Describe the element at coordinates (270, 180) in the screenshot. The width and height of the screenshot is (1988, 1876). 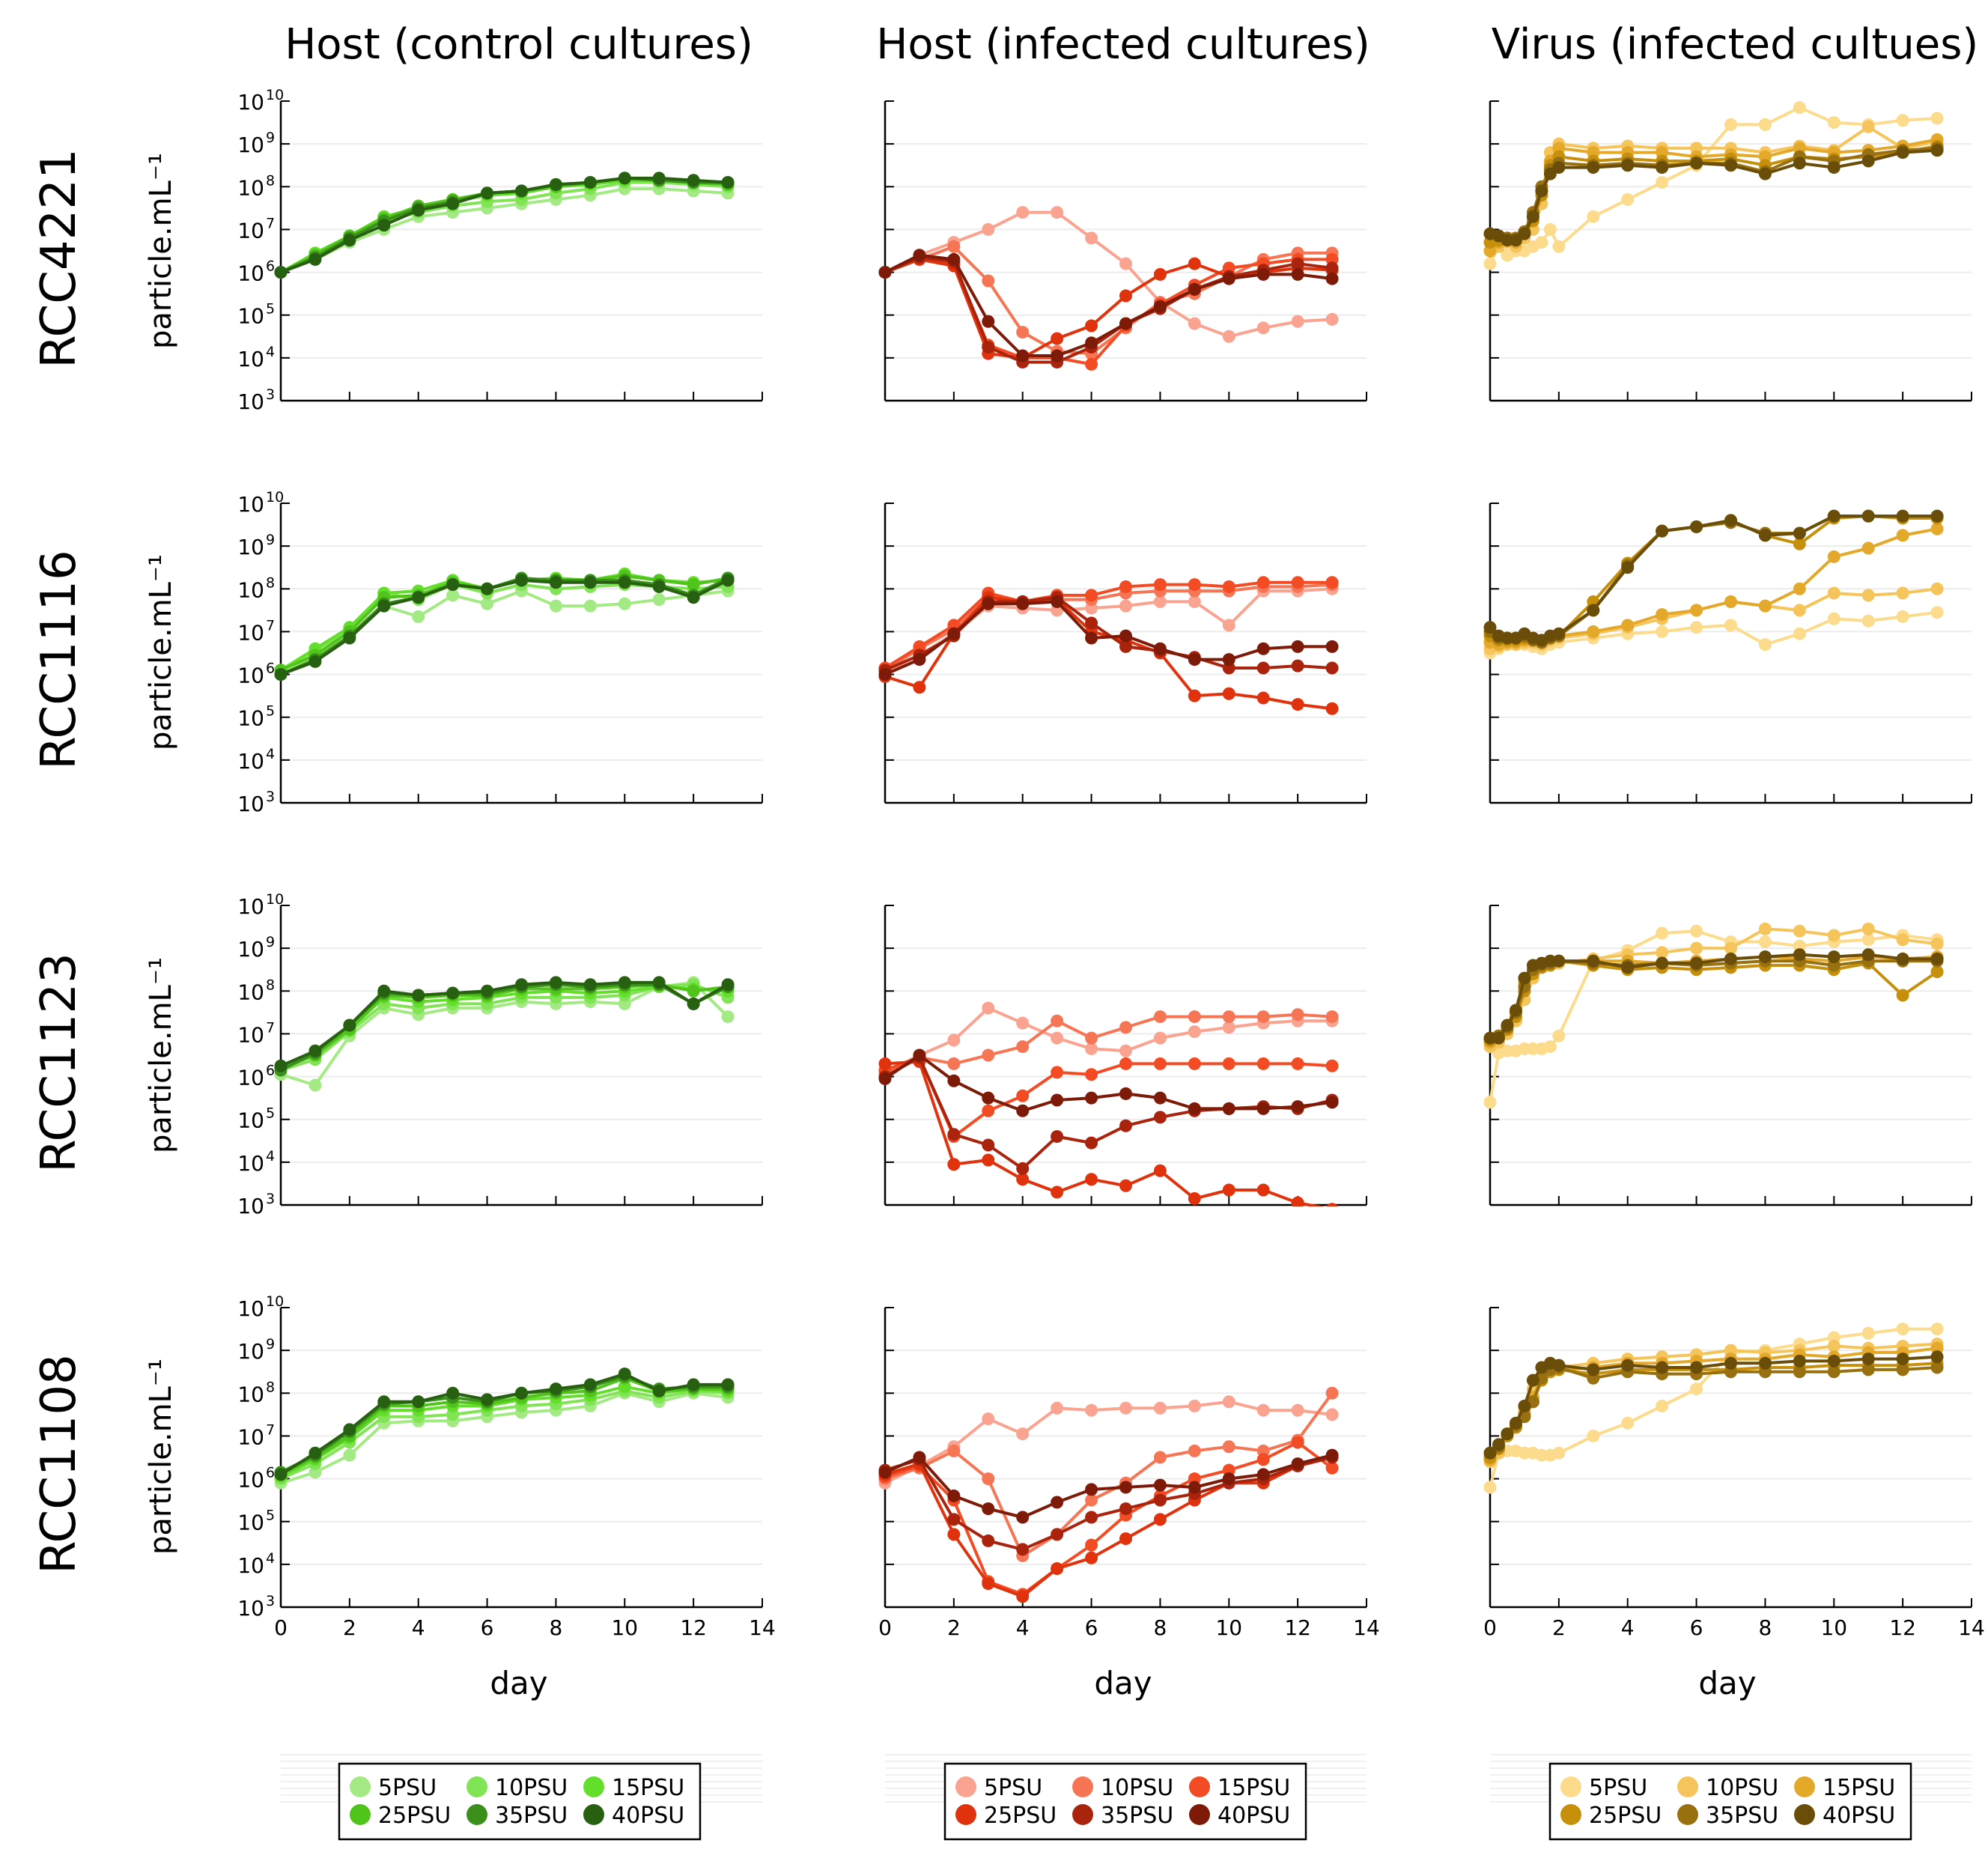
I see `y-tick-exponent: 8` at that location.